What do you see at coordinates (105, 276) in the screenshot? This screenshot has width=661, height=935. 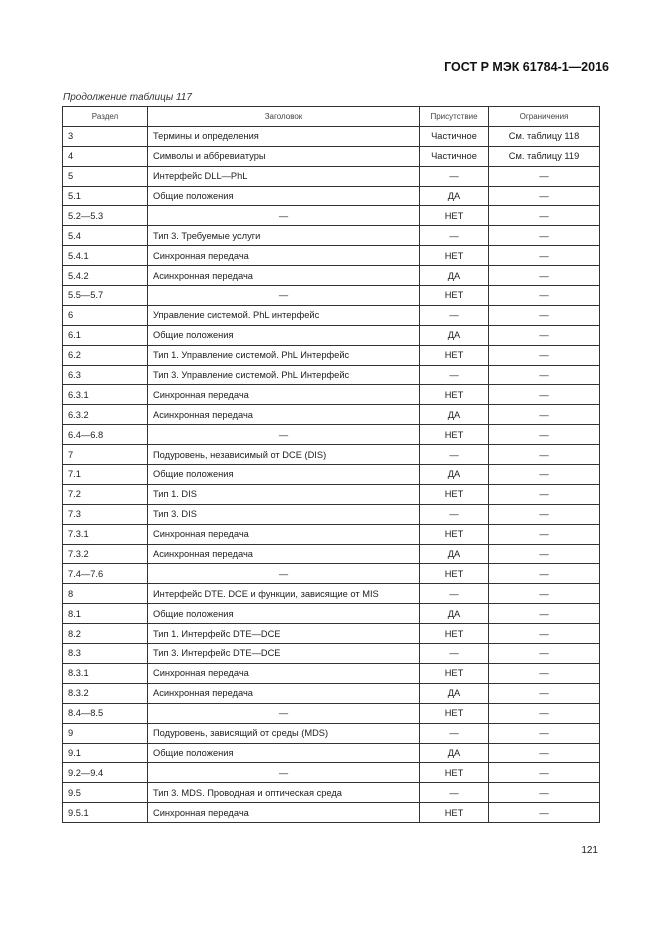 I see `section-cell: 5.4.2` at bounding box center [105, 276].